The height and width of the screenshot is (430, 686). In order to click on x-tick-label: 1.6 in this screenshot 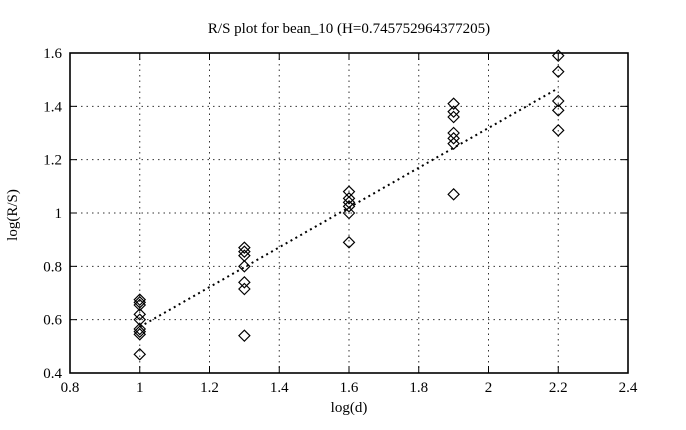, I will do `click(349, 388)`.